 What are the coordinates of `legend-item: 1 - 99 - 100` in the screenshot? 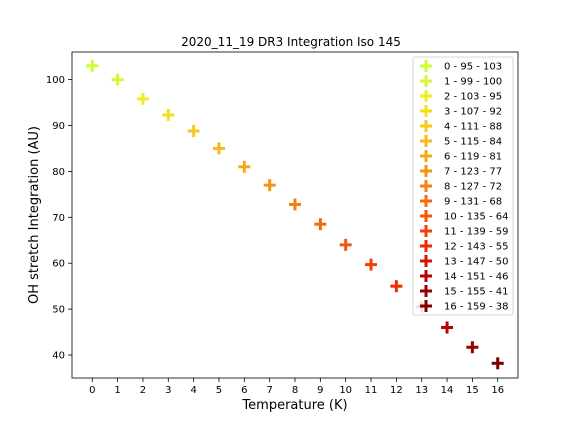 It's located at (461, 81).